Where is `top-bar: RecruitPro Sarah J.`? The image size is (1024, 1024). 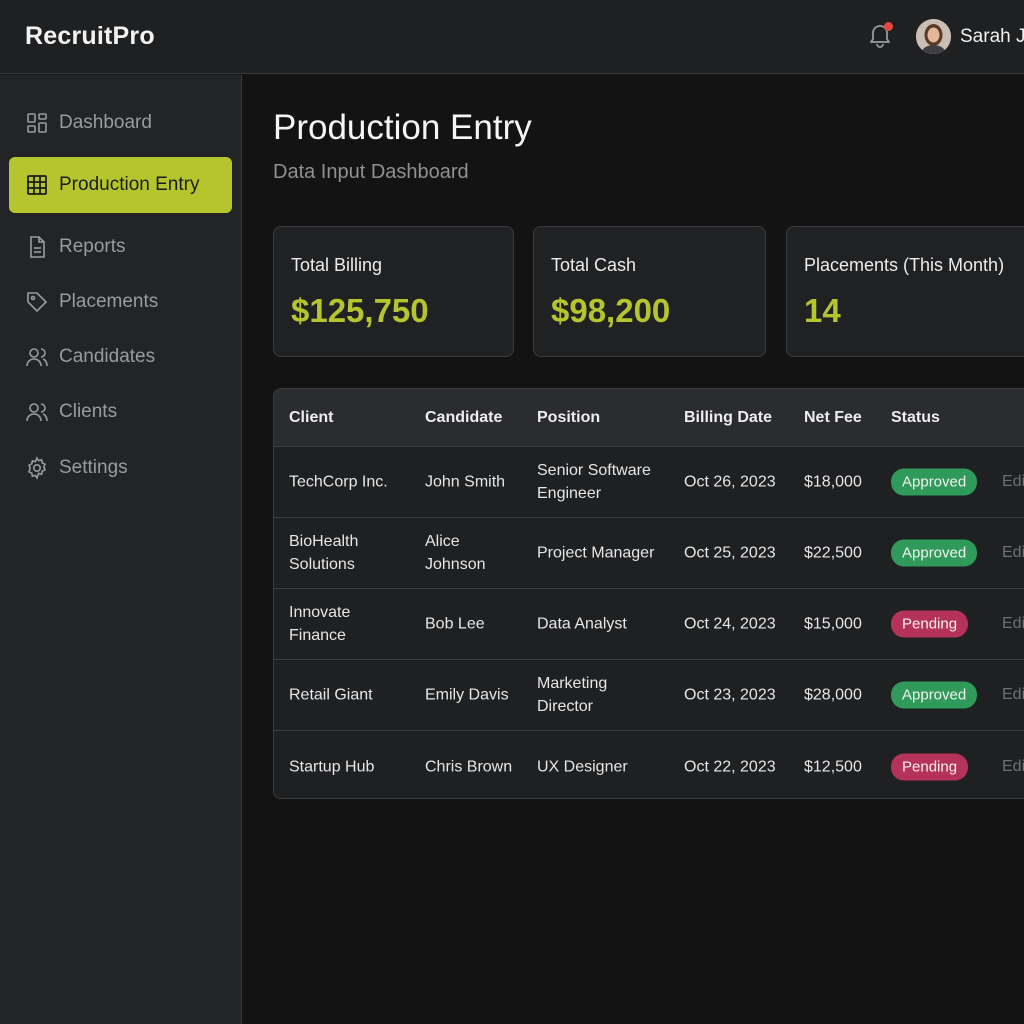
top-bar: RecruitPro Sarah J. is located at coordinates (512, 37).